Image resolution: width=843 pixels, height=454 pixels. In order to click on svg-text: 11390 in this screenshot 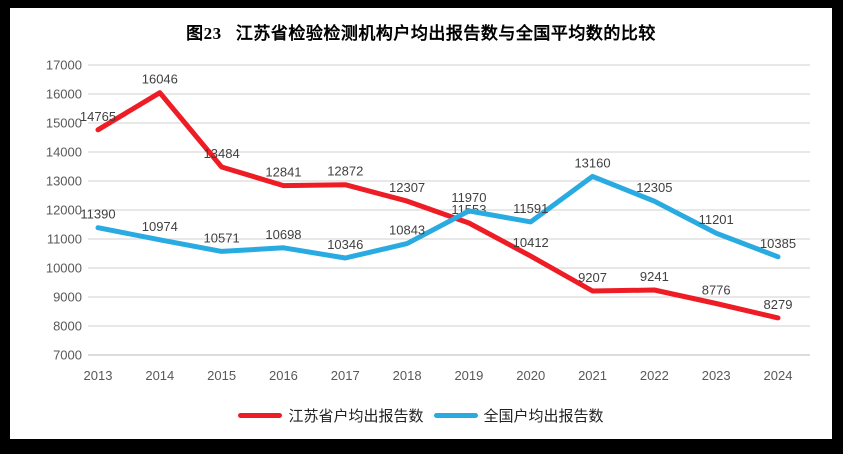, I will do `click(97, 214)`.